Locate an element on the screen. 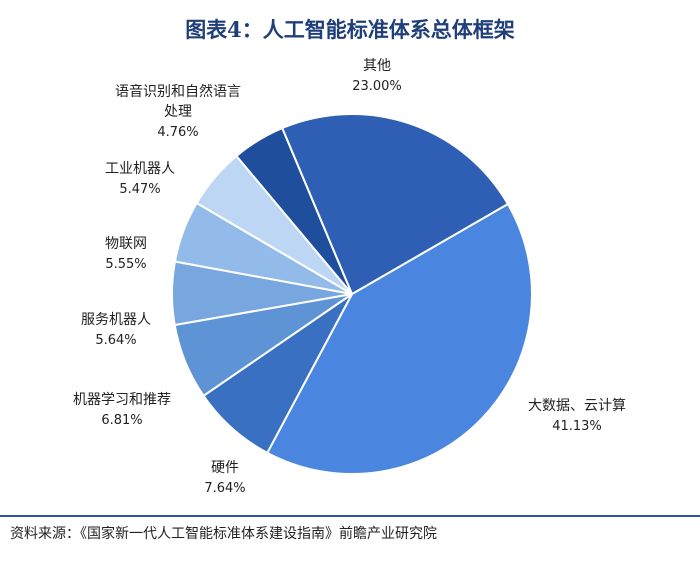 This screenshot has width=700, height=576. chart-title: 图表4：人工智能标准体系总体框架 is located at coordinates (350, 29).